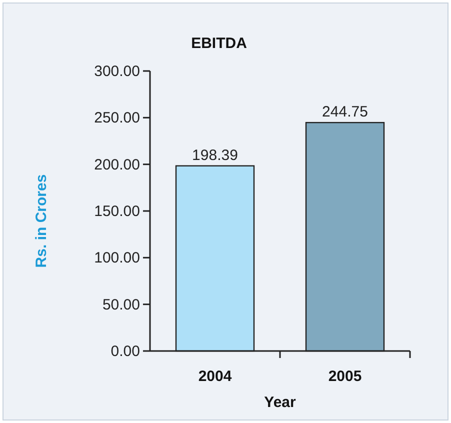  What do you see at coordinates (125, 351) in the screenshot?
I see `y-tick-label: 0.00` at bounding box center [125, 351].